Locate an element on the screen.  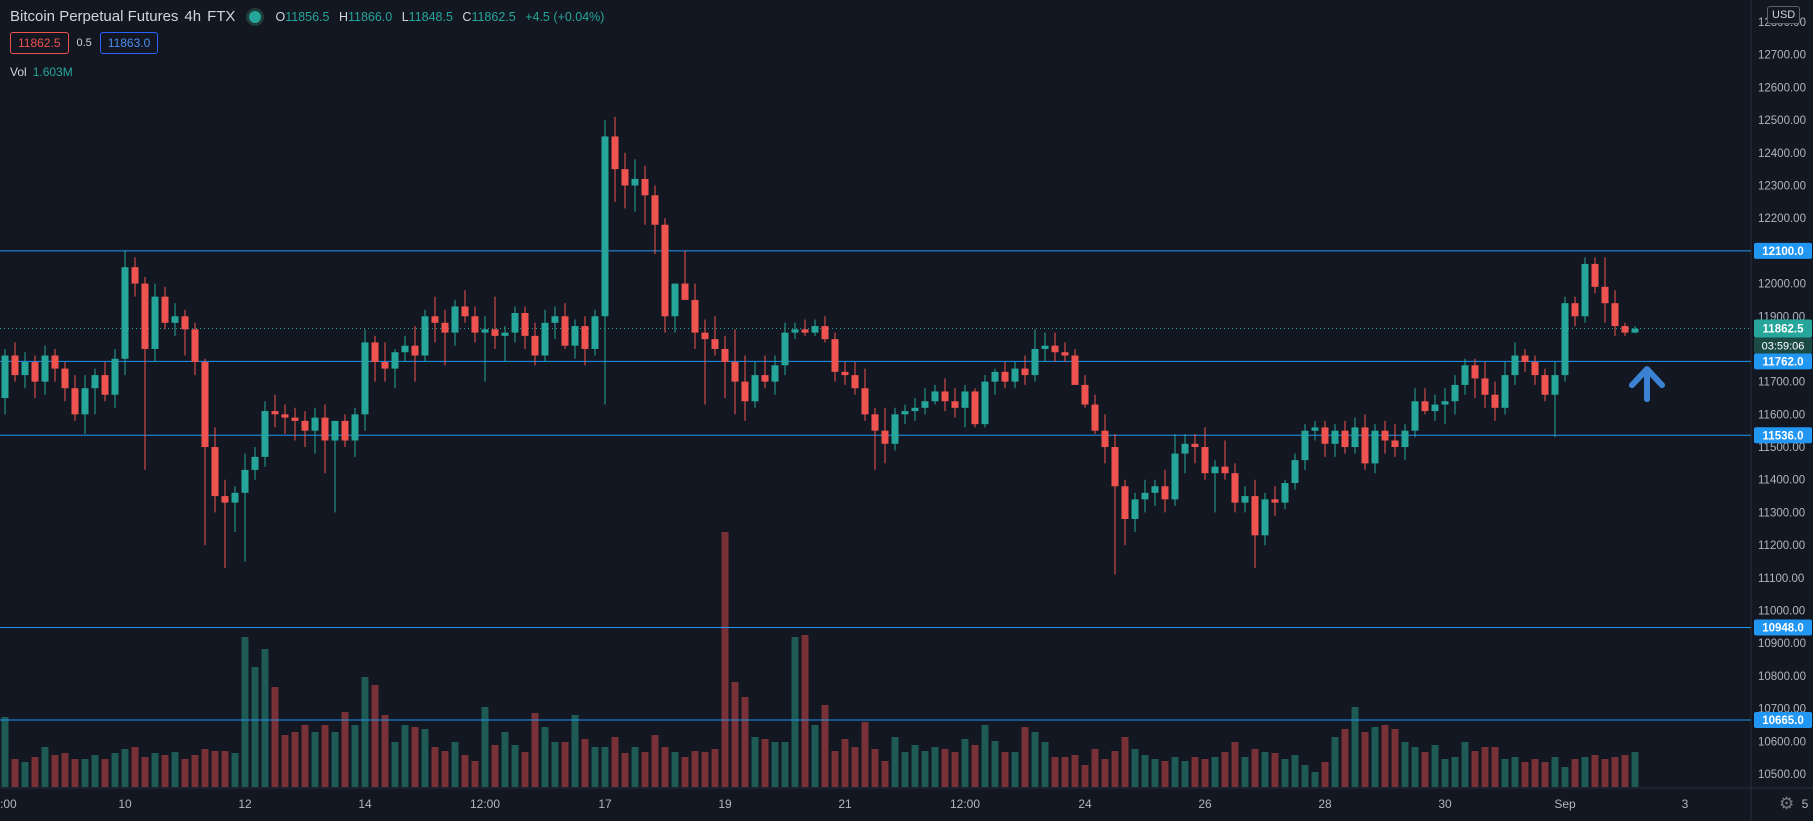
time-tick-label: 10 is located at coordinates (125, 804).